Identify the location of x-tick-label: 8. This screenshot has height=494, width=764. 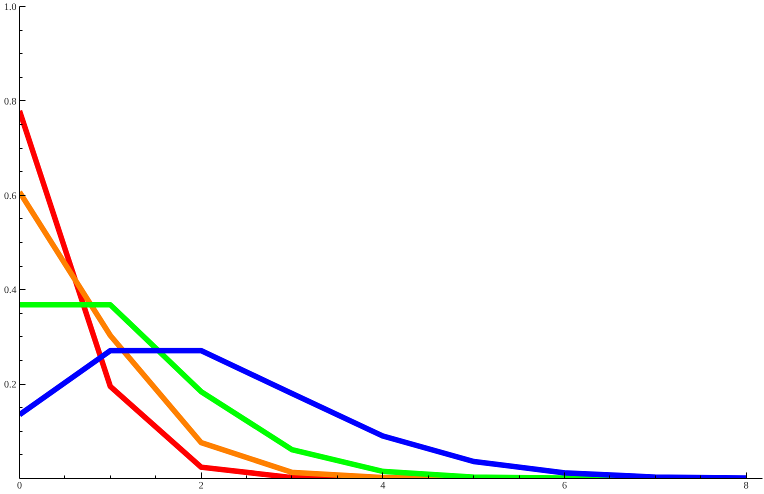
(746, 486).